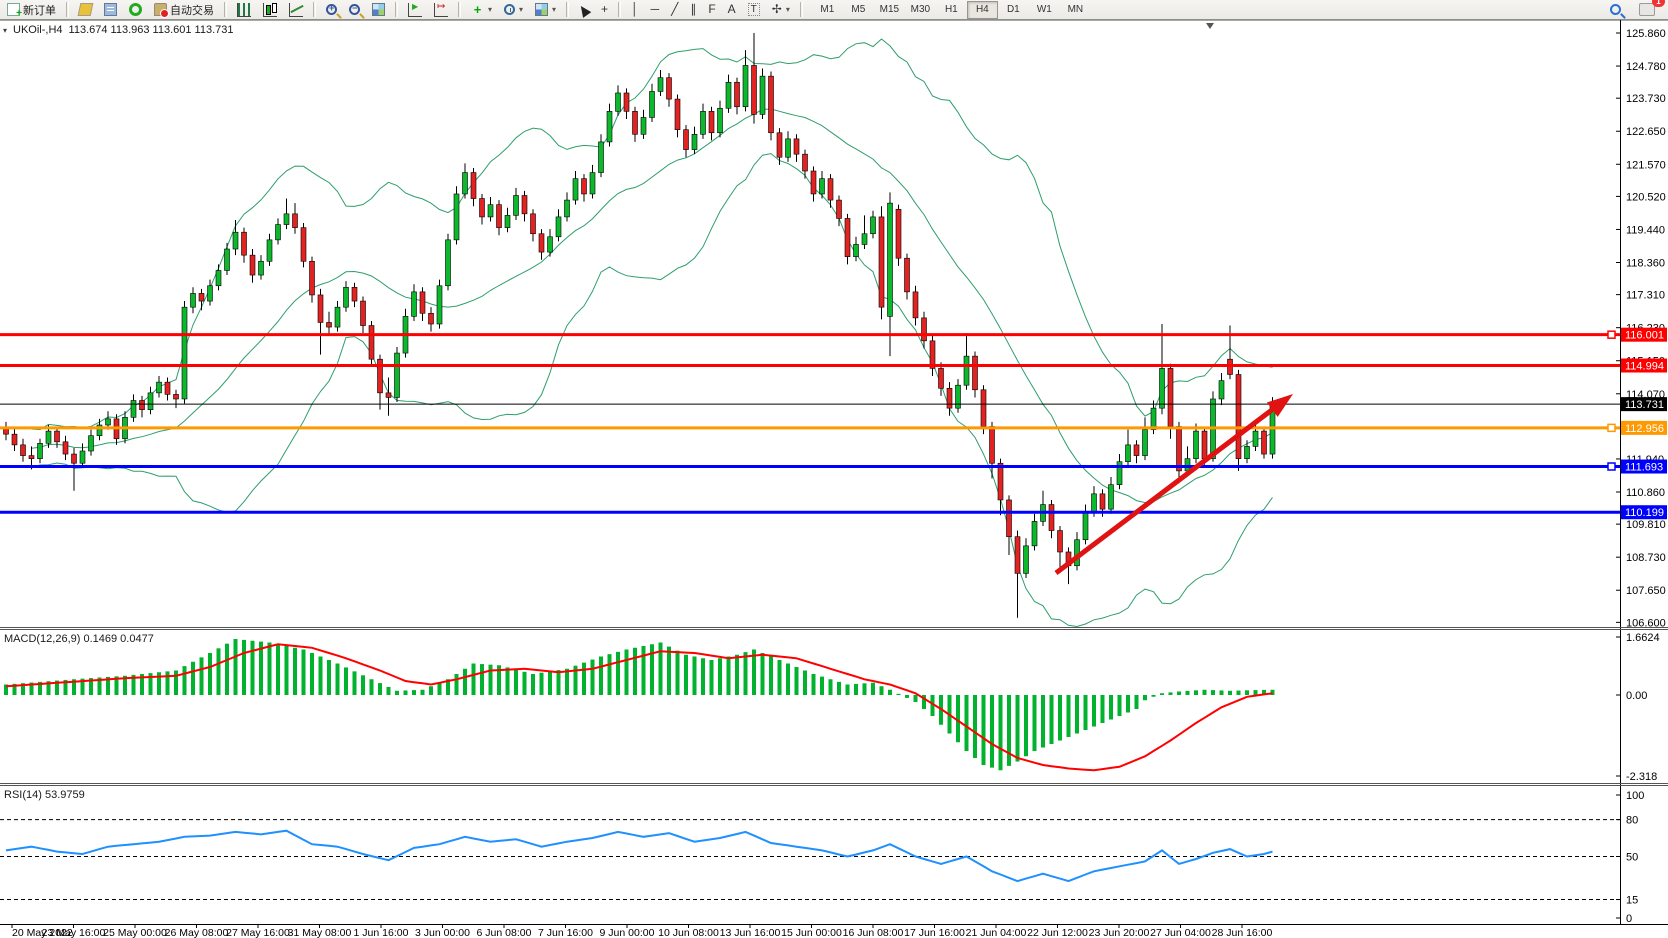  Describe the element at coordinates (639, 856) in the screenshot. I see `rsi-line` at that location.